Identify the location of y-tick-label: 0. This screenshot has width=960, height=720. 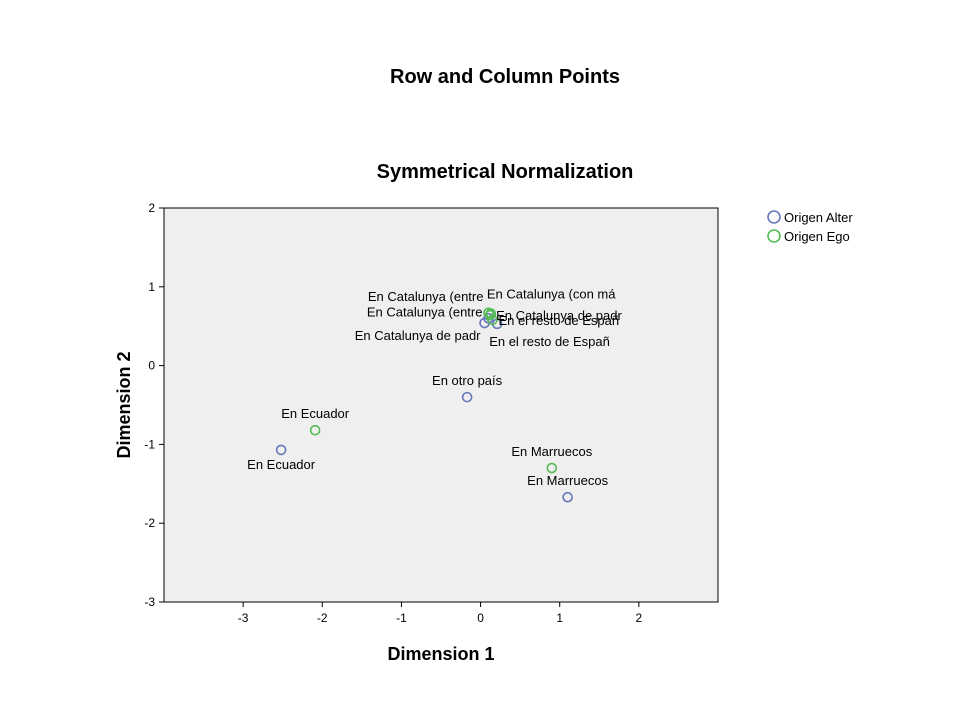
(151, 366).